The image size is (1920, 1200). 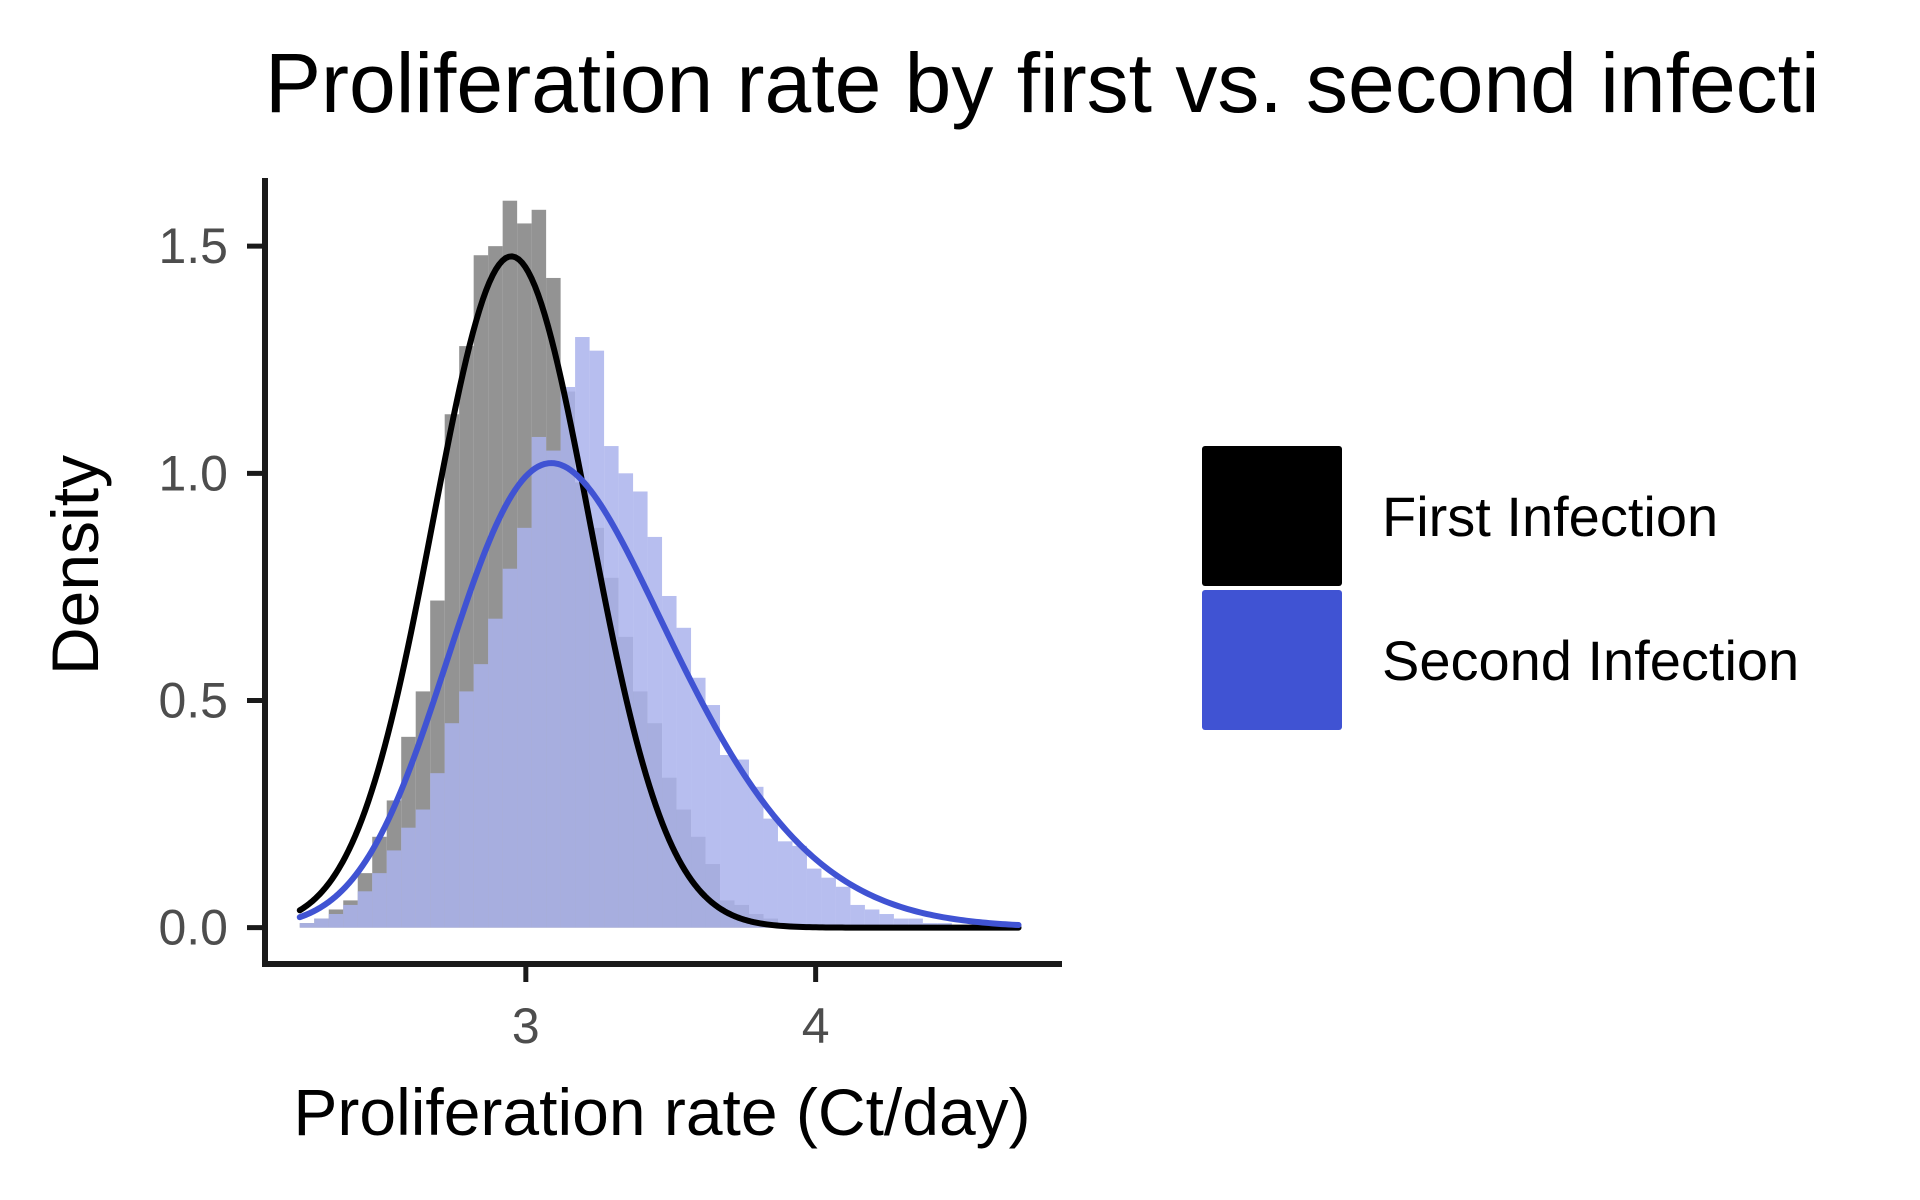 I want to click on x-tick-label: 3, so click(x=526, y=1026).